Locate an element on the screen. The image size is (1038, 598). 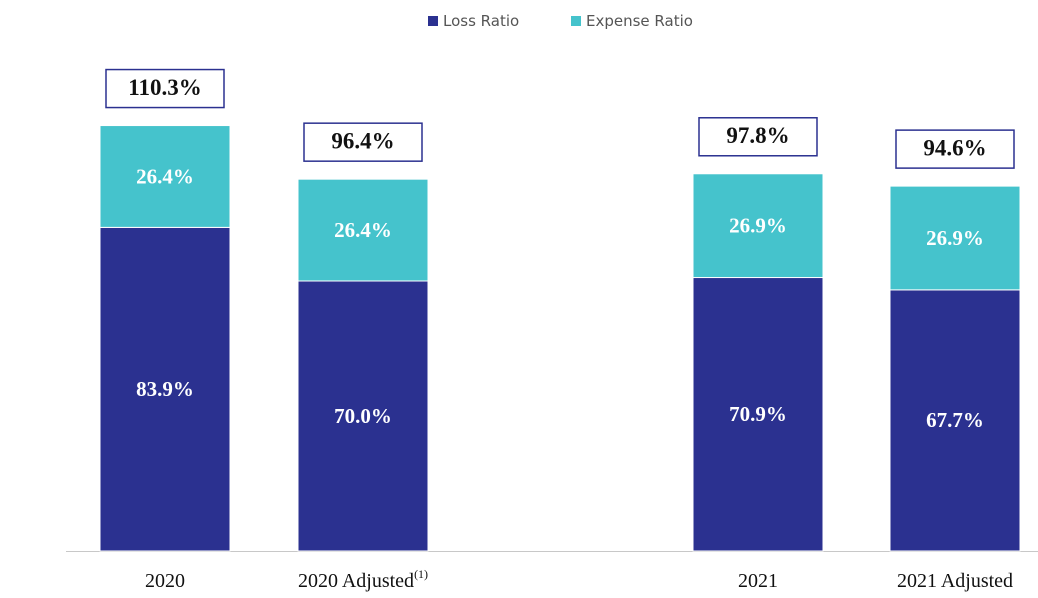
data-label: 83.9% is located at coordinates (165, 389).